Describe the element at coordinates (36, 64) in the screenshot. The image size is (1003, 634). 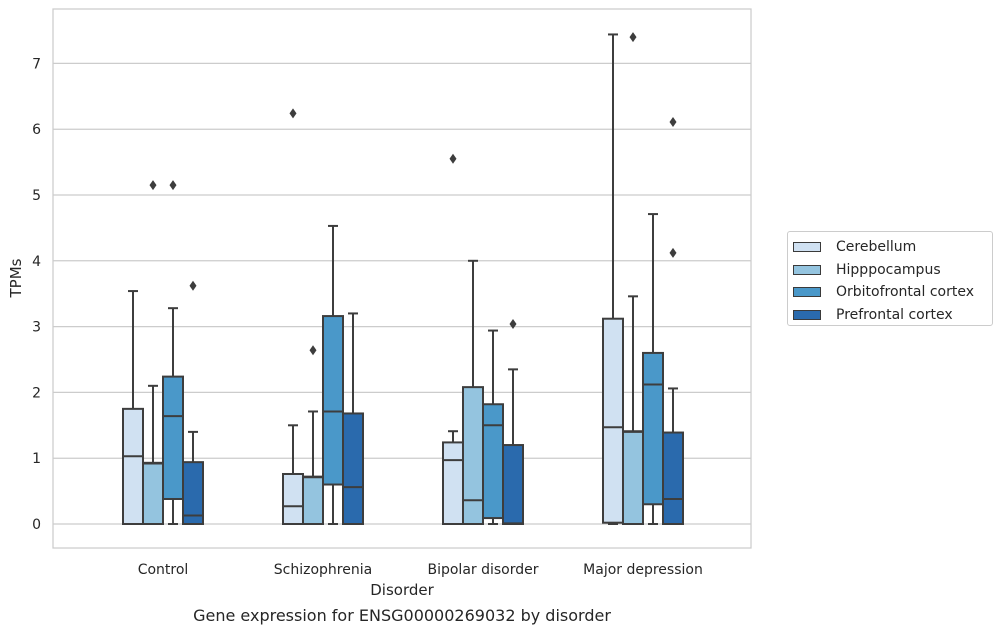
I see `y-tick-label: 7` at that location.